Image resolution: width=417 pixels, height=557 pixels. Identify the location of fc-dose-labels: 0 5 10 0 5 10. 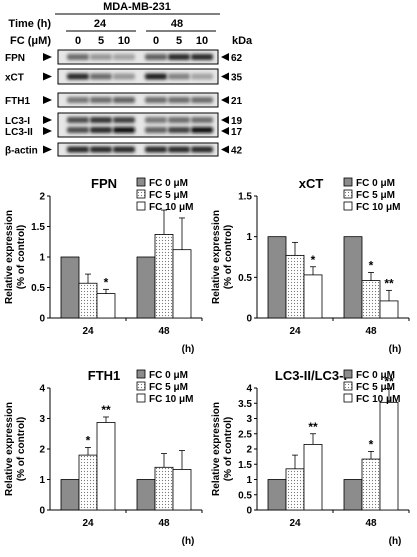
(141, 41).